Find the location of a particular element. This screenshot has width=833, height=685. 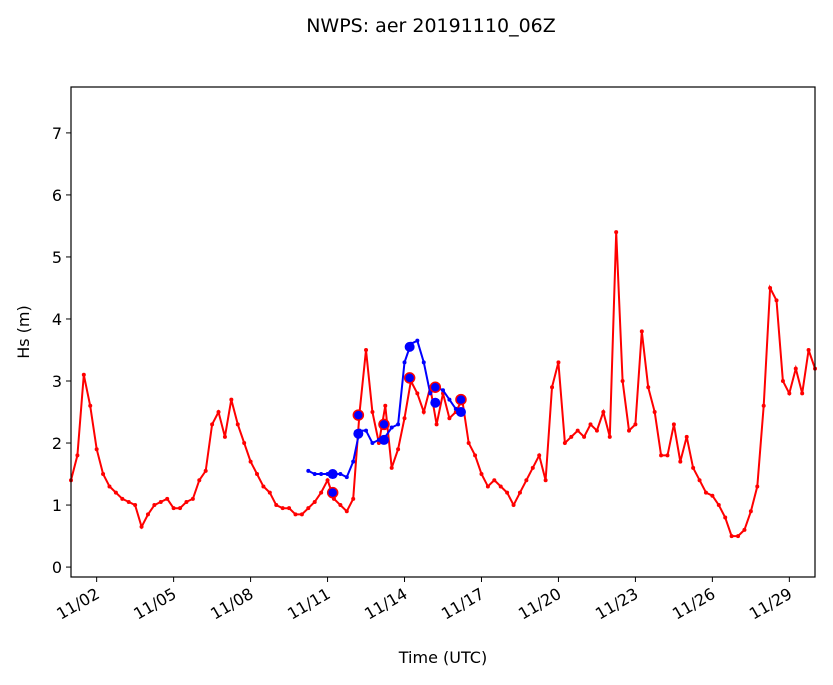

y-tick-label: 5 is located at coordinates (57, 257).